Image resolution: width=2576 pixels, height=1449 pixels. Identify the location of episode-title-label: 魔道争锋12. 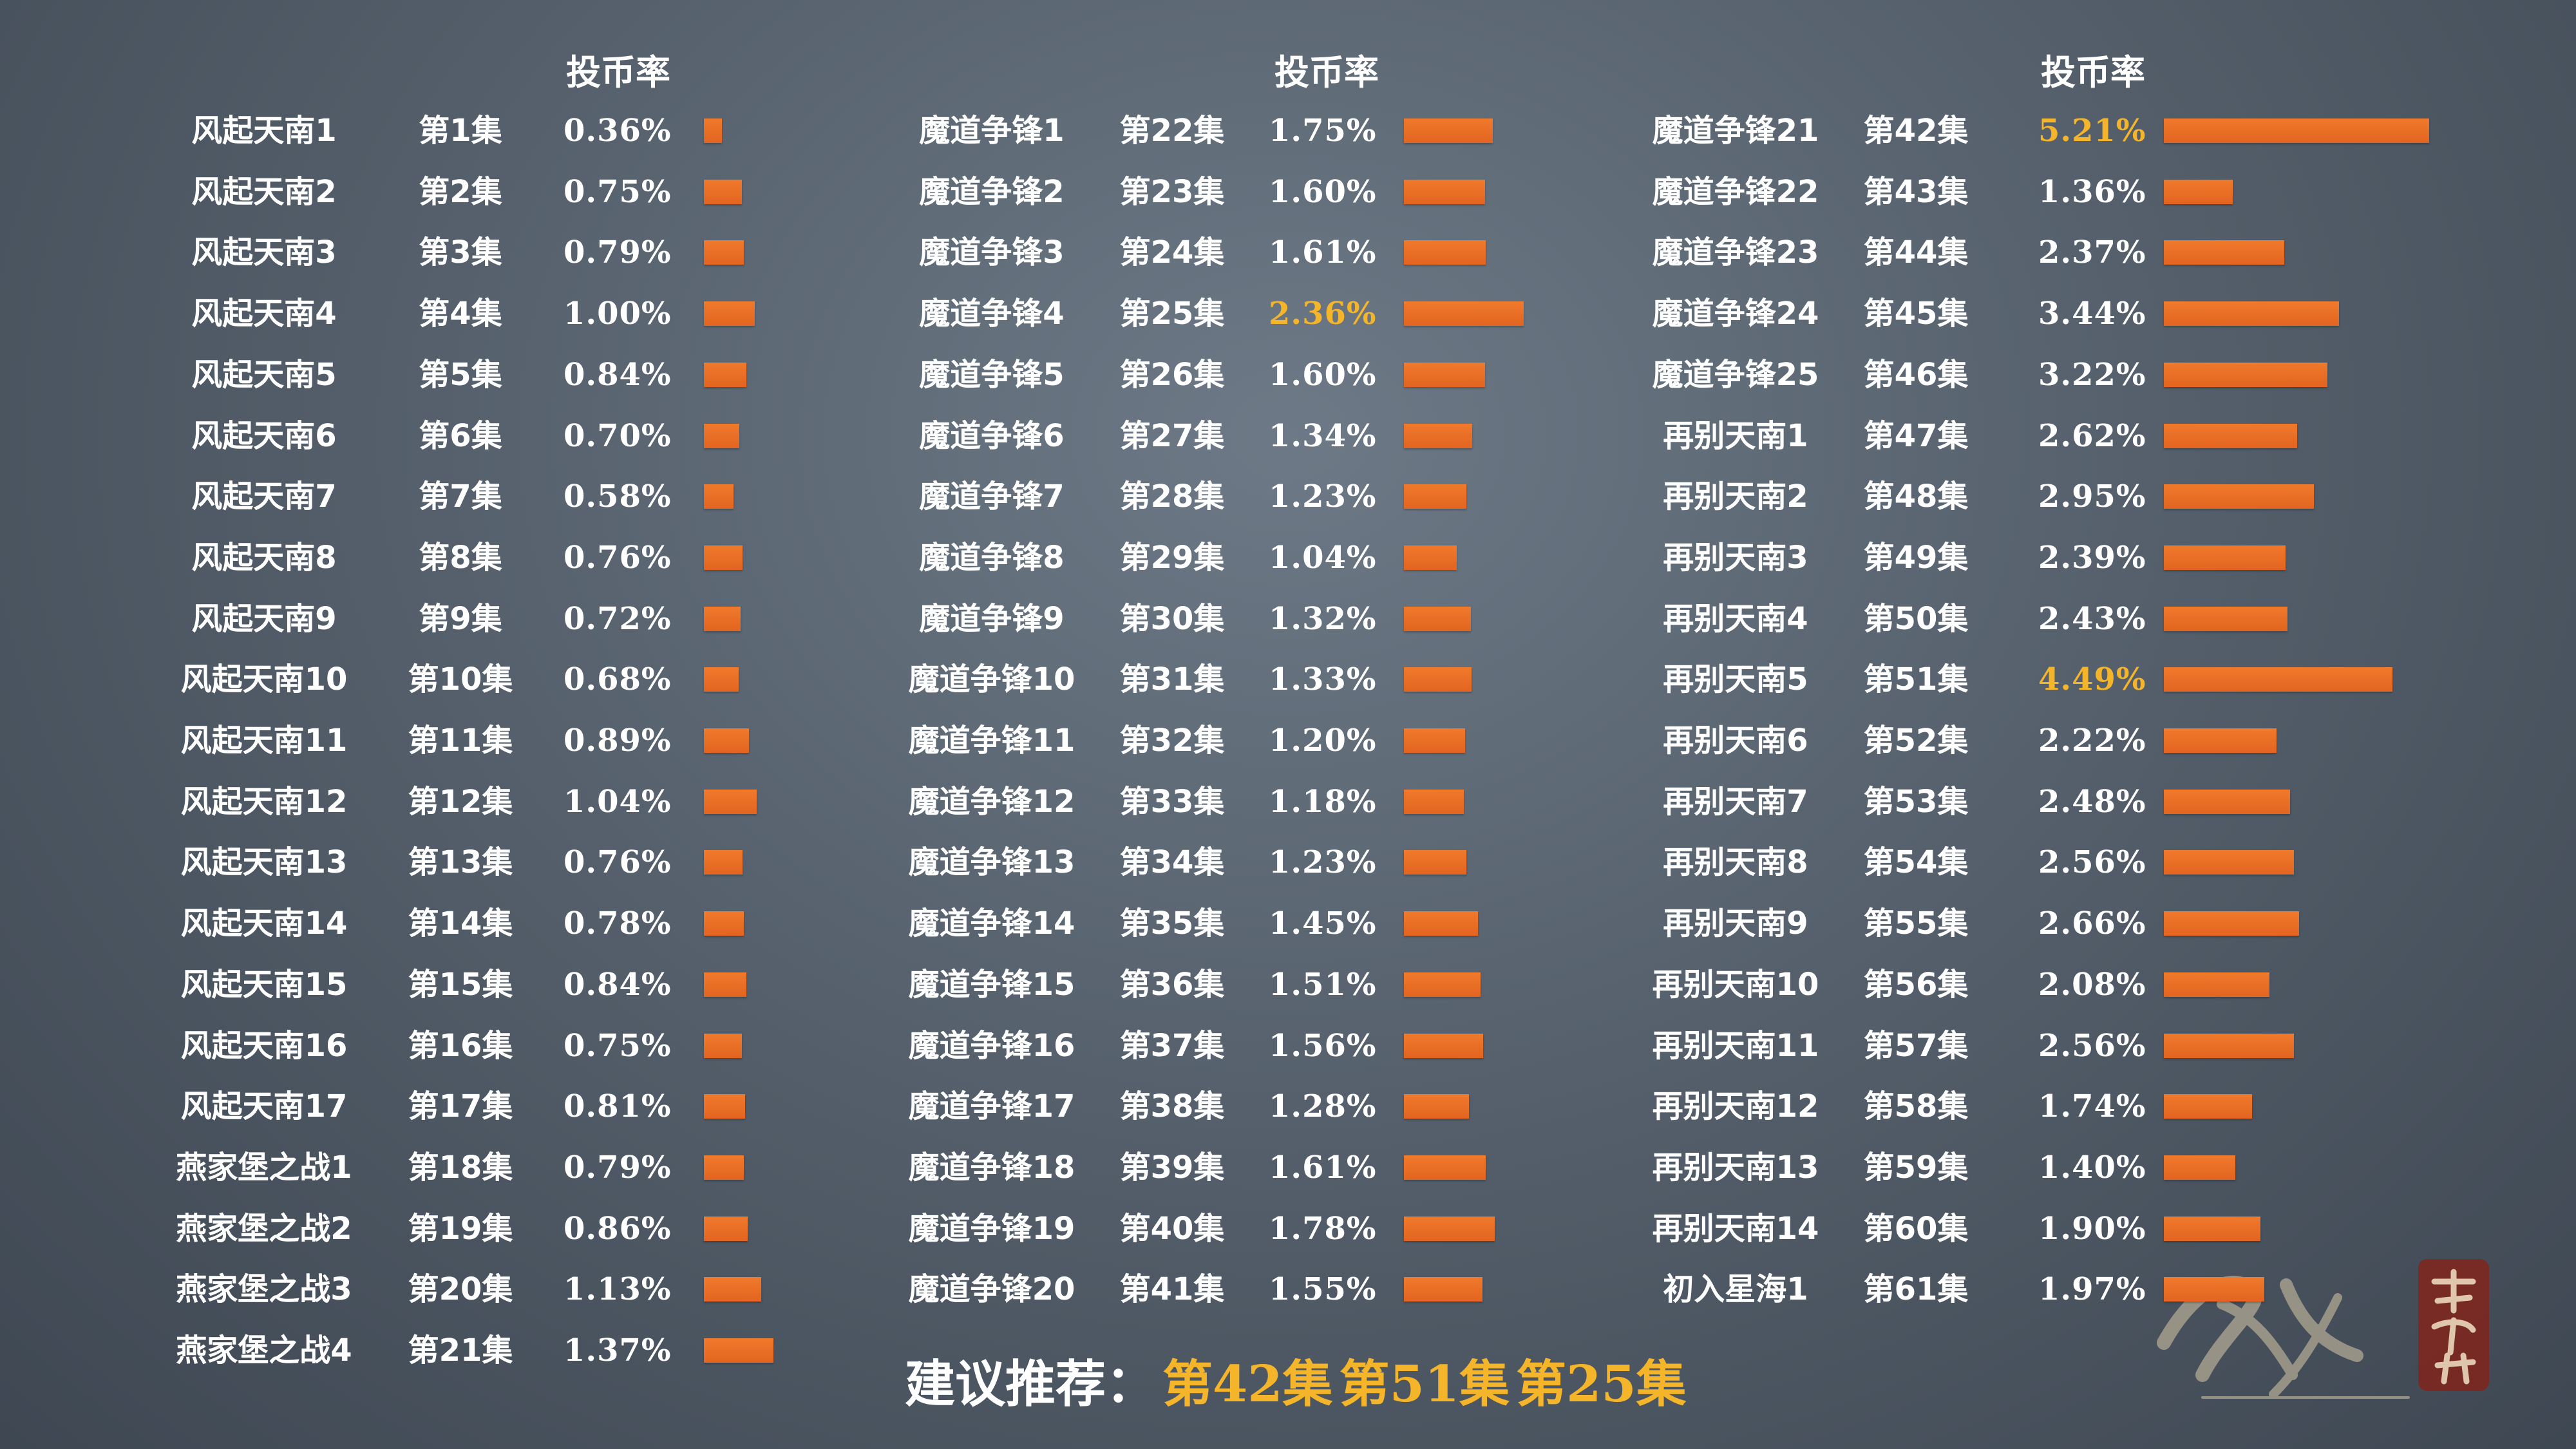
(991, 802).